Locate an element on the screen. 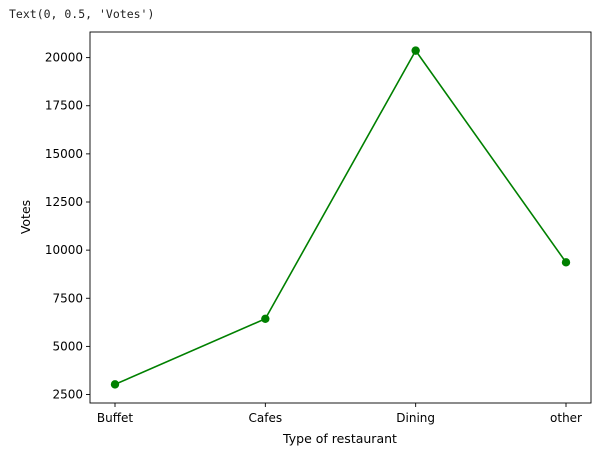 Image resolution: width=612 pixels, height=454 pixels. y-axis: 2500 5000 7500 10000 12500 15000 17500 20000 is located at coordinates (67, 226).